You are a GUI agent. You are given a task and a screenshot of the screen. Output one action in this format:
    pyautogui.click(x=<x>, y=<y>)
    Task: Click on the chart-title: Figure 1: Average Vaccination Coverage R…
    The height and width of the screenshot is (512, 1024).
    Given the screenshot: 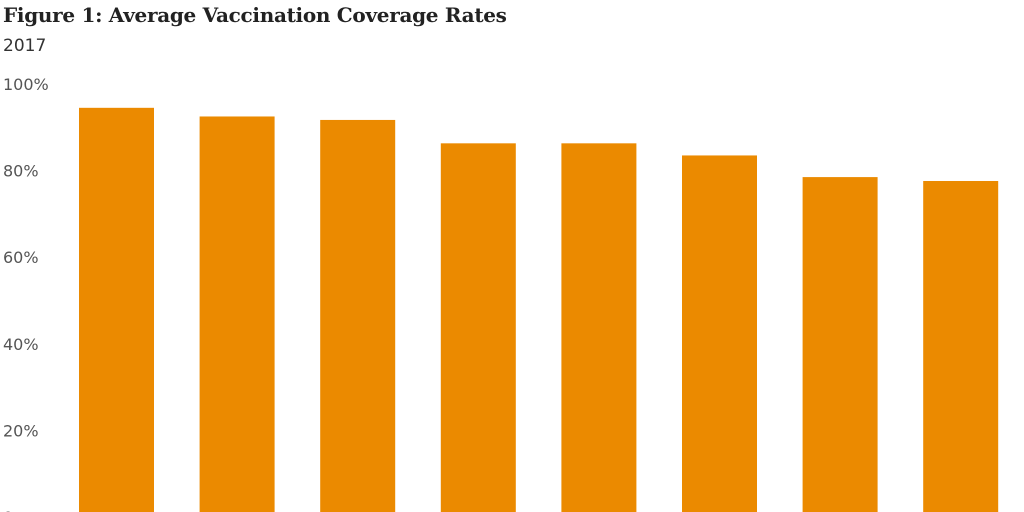 What is the action you would take?
    pyautogui.click(x=255, y=15)
    